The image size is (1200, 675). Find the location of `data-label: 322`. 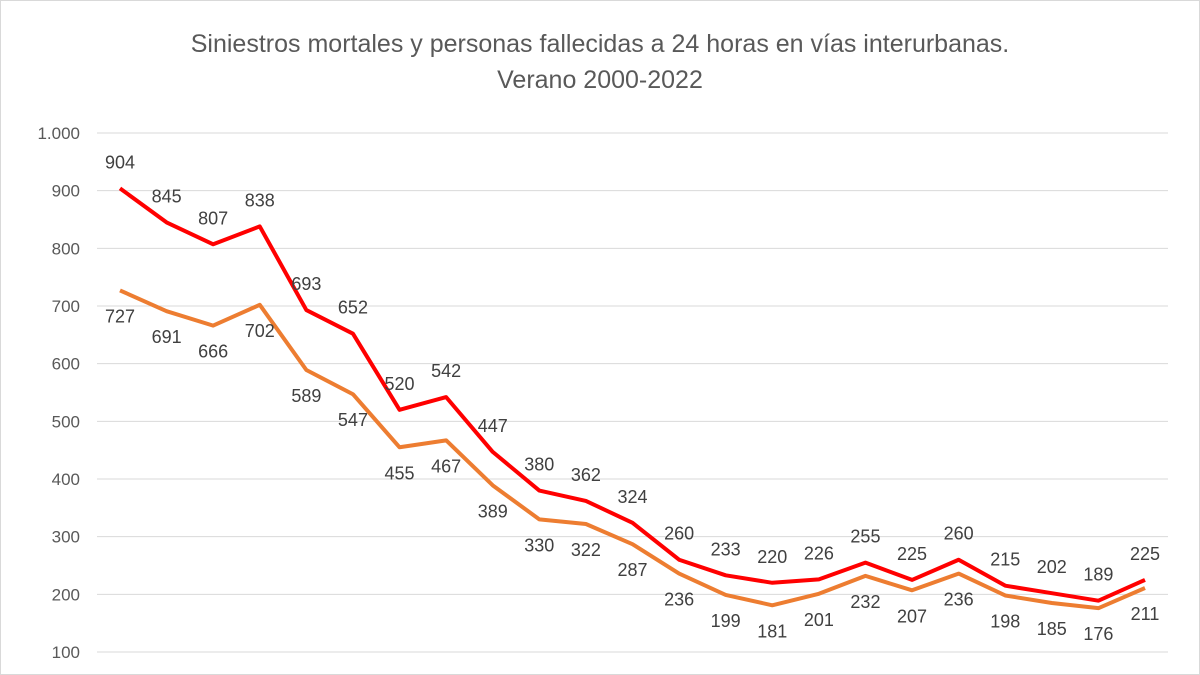

data-label: 322 is located at coordinates (586, 550).